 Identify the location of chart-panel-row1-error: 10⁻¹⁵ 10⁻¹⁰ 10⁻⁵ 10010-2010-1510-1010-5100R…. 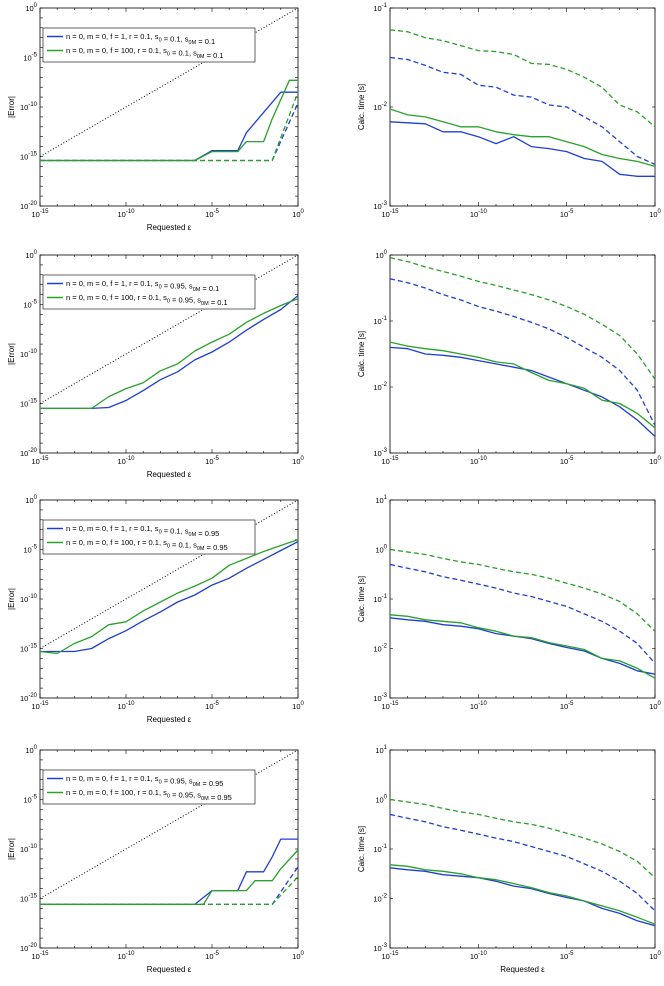
(156, 117).